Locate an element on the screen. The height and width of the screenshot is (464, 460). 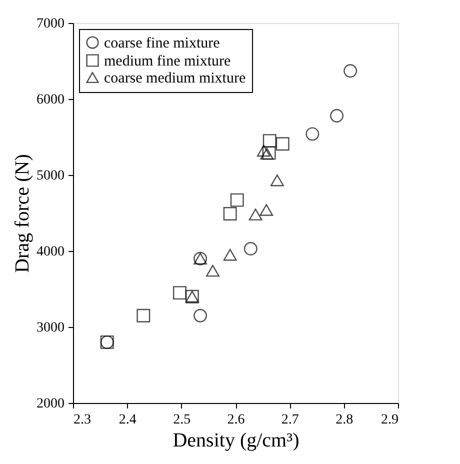
x-tick-label: 2.7 is located at coordinates (290, 420).